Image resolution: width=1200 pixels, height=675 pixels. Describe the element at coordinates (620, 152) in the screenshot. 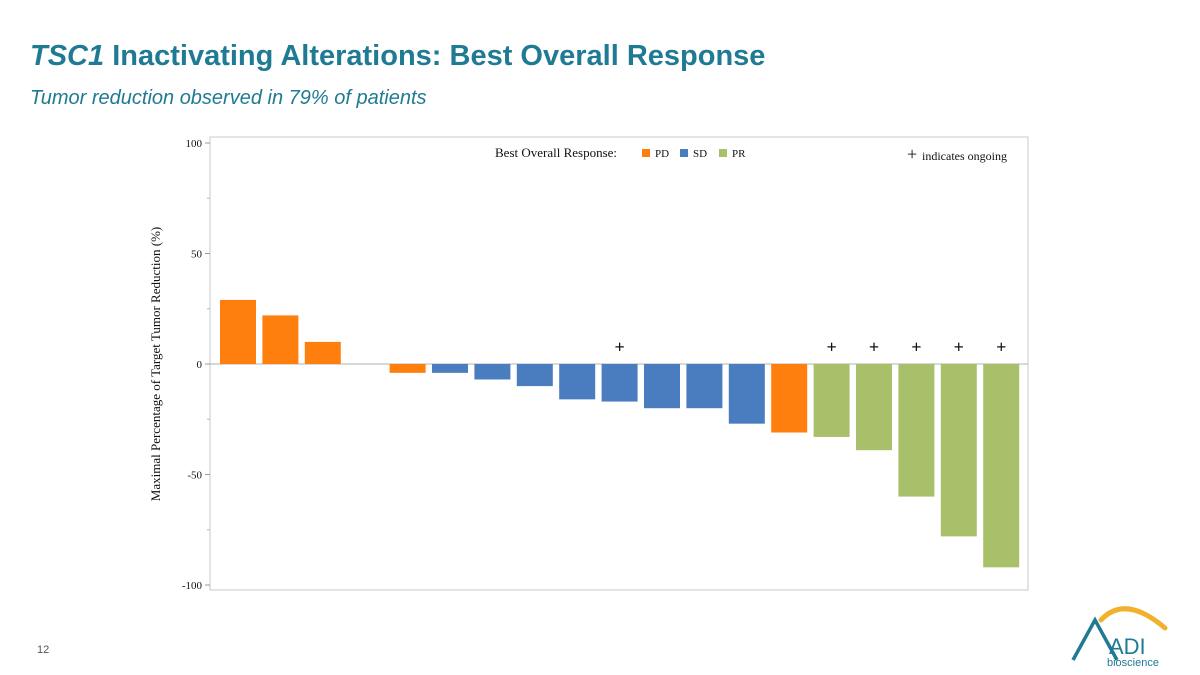

I see `legend: Best Overall Response: PD SD PR` at that location.